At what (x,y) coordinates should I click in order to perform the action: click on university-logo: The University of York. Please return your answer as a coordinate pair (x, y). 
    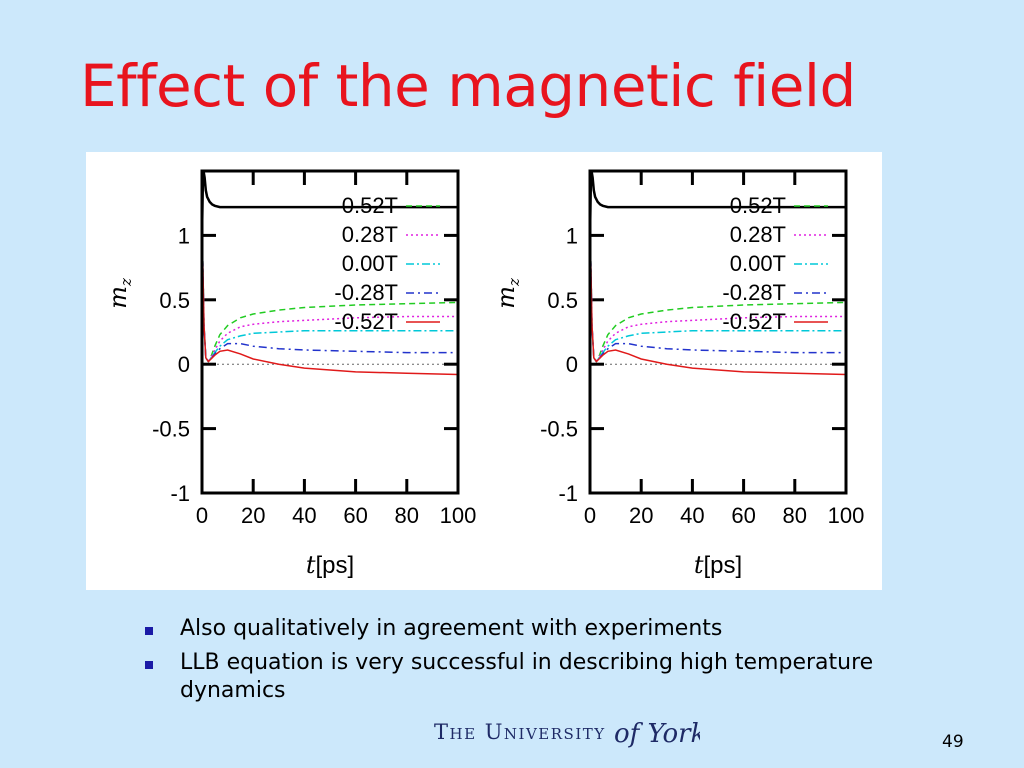
    Looking at the image, I should click on (567, 732).